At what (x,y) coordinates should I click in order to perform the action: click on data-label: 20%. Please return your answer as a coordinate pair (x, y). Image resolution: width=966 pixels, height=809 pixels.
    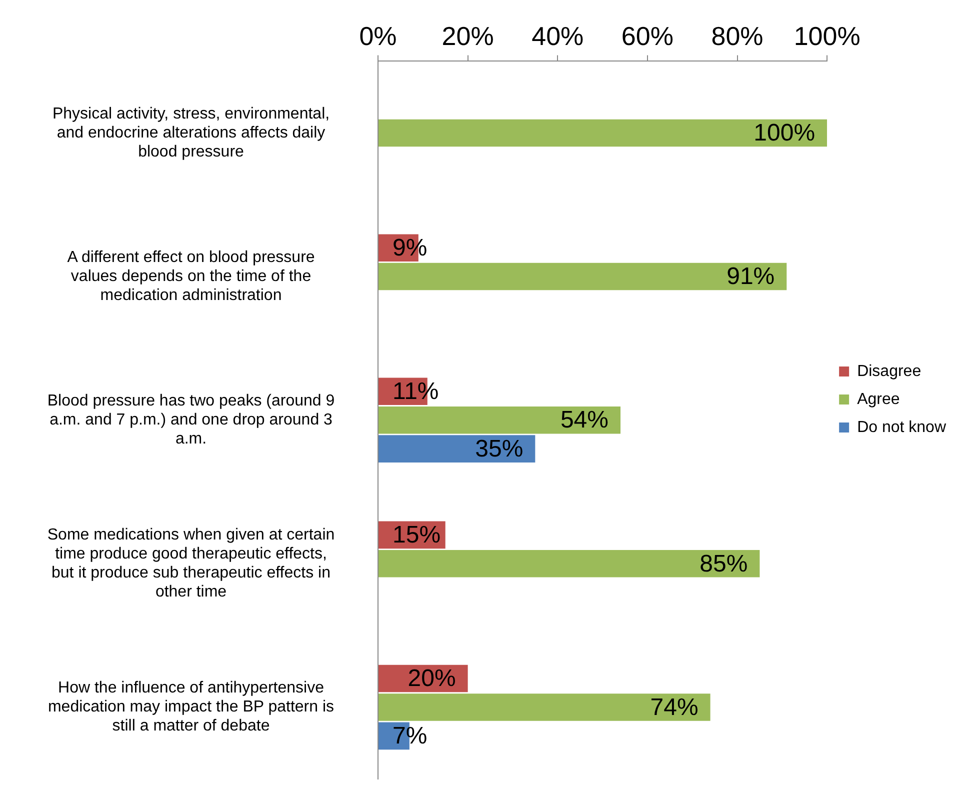
    Looking at the image, I should click on (432, 678).